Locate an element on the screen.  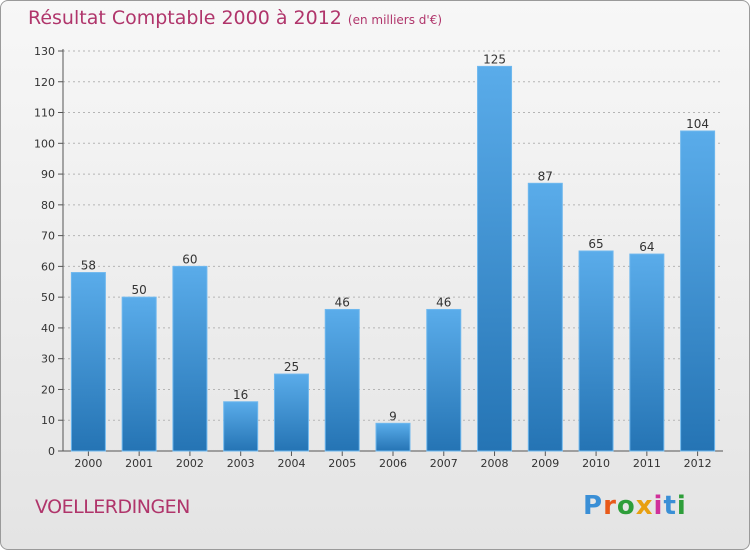
x-tick-label: 2007 is located at coordinates (444, 463).